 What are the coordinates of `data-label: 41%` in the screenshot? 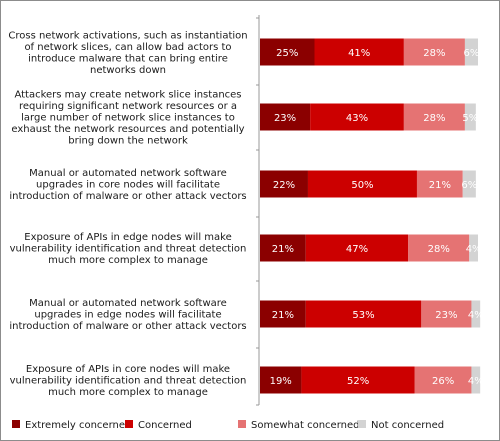 It's located at (359, 53).